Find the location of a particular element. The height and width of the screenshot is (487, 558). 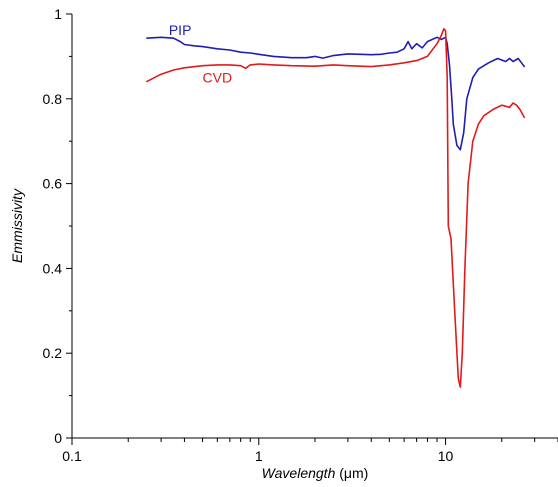

y-axis-label: Emmissivity is located at coordinates (17, 225).